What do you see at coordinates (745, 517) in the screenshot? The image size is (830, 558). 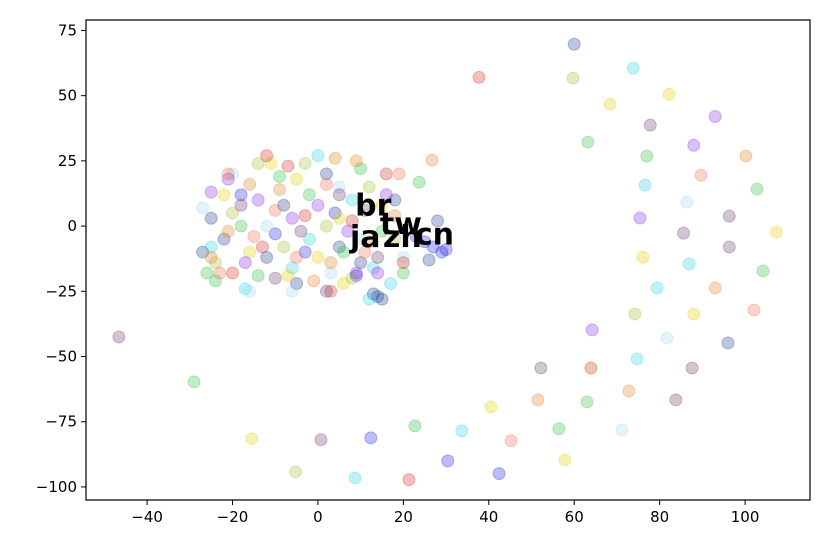 I see `x-tick-label: 100` at bounding box center [745, 517].